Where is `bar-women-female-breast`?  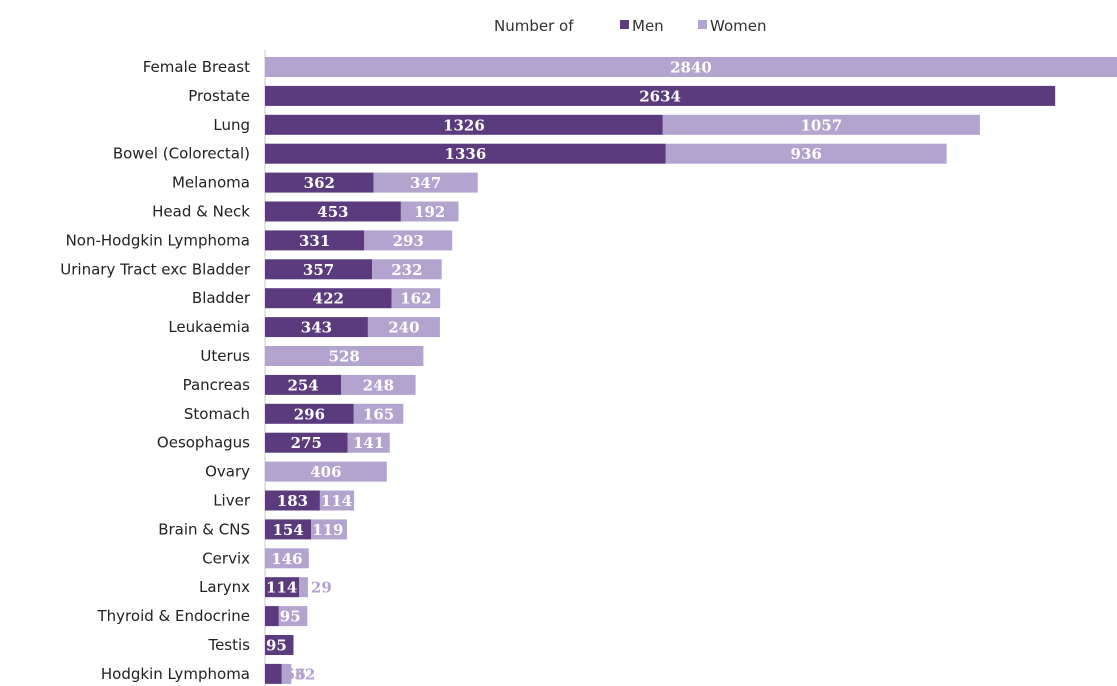 bar-women-female-breast is located at coordinates (691, 67).